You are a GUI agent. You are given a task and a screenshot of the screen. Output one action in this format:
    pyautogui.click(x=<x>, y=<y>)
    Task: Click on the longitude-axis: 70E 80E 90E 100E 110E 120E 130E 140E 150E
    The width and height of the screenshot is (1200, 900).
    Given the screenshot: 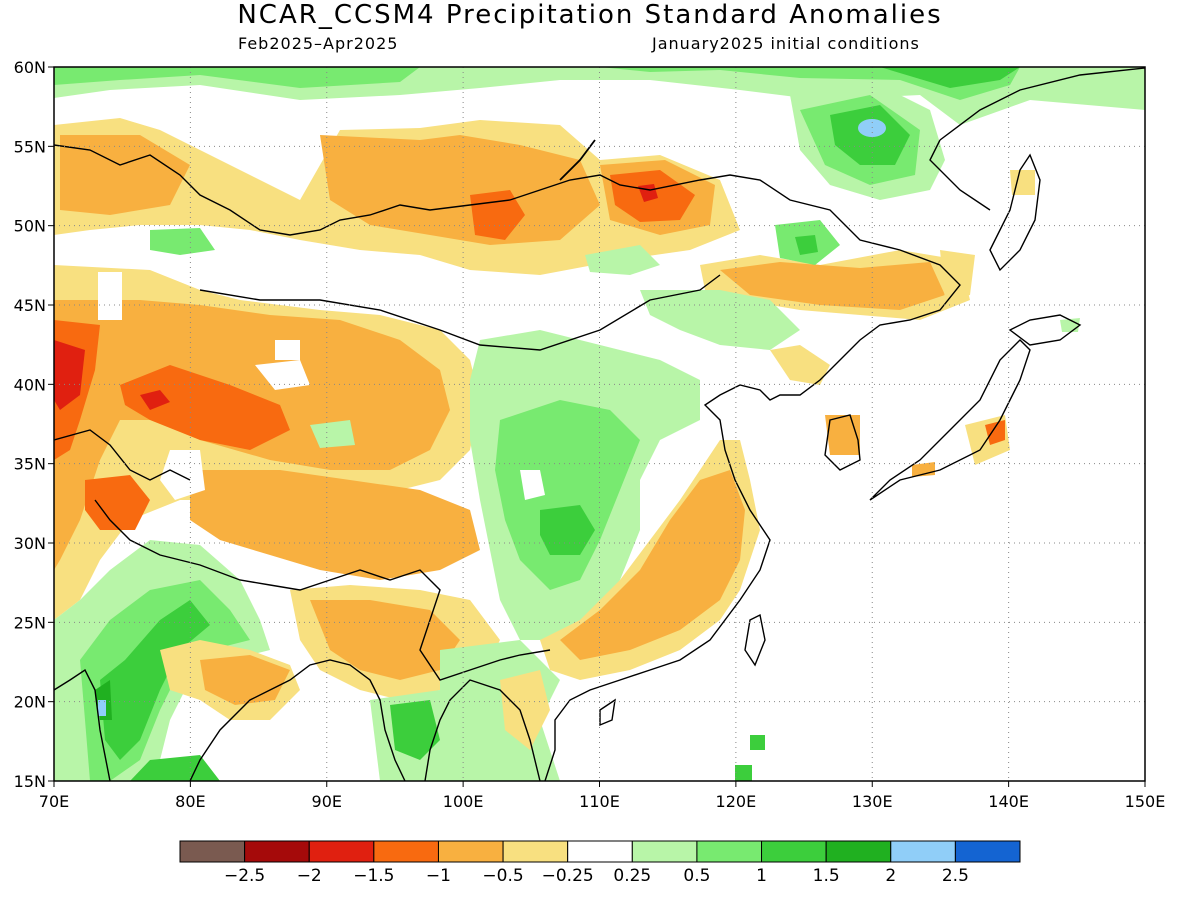 What is the action you would take?
    pyautogui.click(x=602, y=796)
    